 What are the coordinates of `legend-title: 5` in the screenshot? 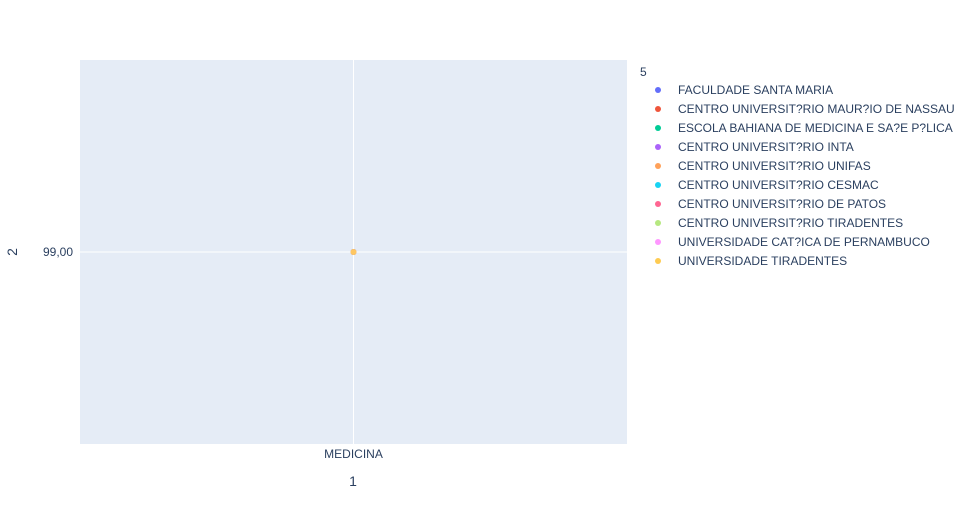 It's located at (643, 72).